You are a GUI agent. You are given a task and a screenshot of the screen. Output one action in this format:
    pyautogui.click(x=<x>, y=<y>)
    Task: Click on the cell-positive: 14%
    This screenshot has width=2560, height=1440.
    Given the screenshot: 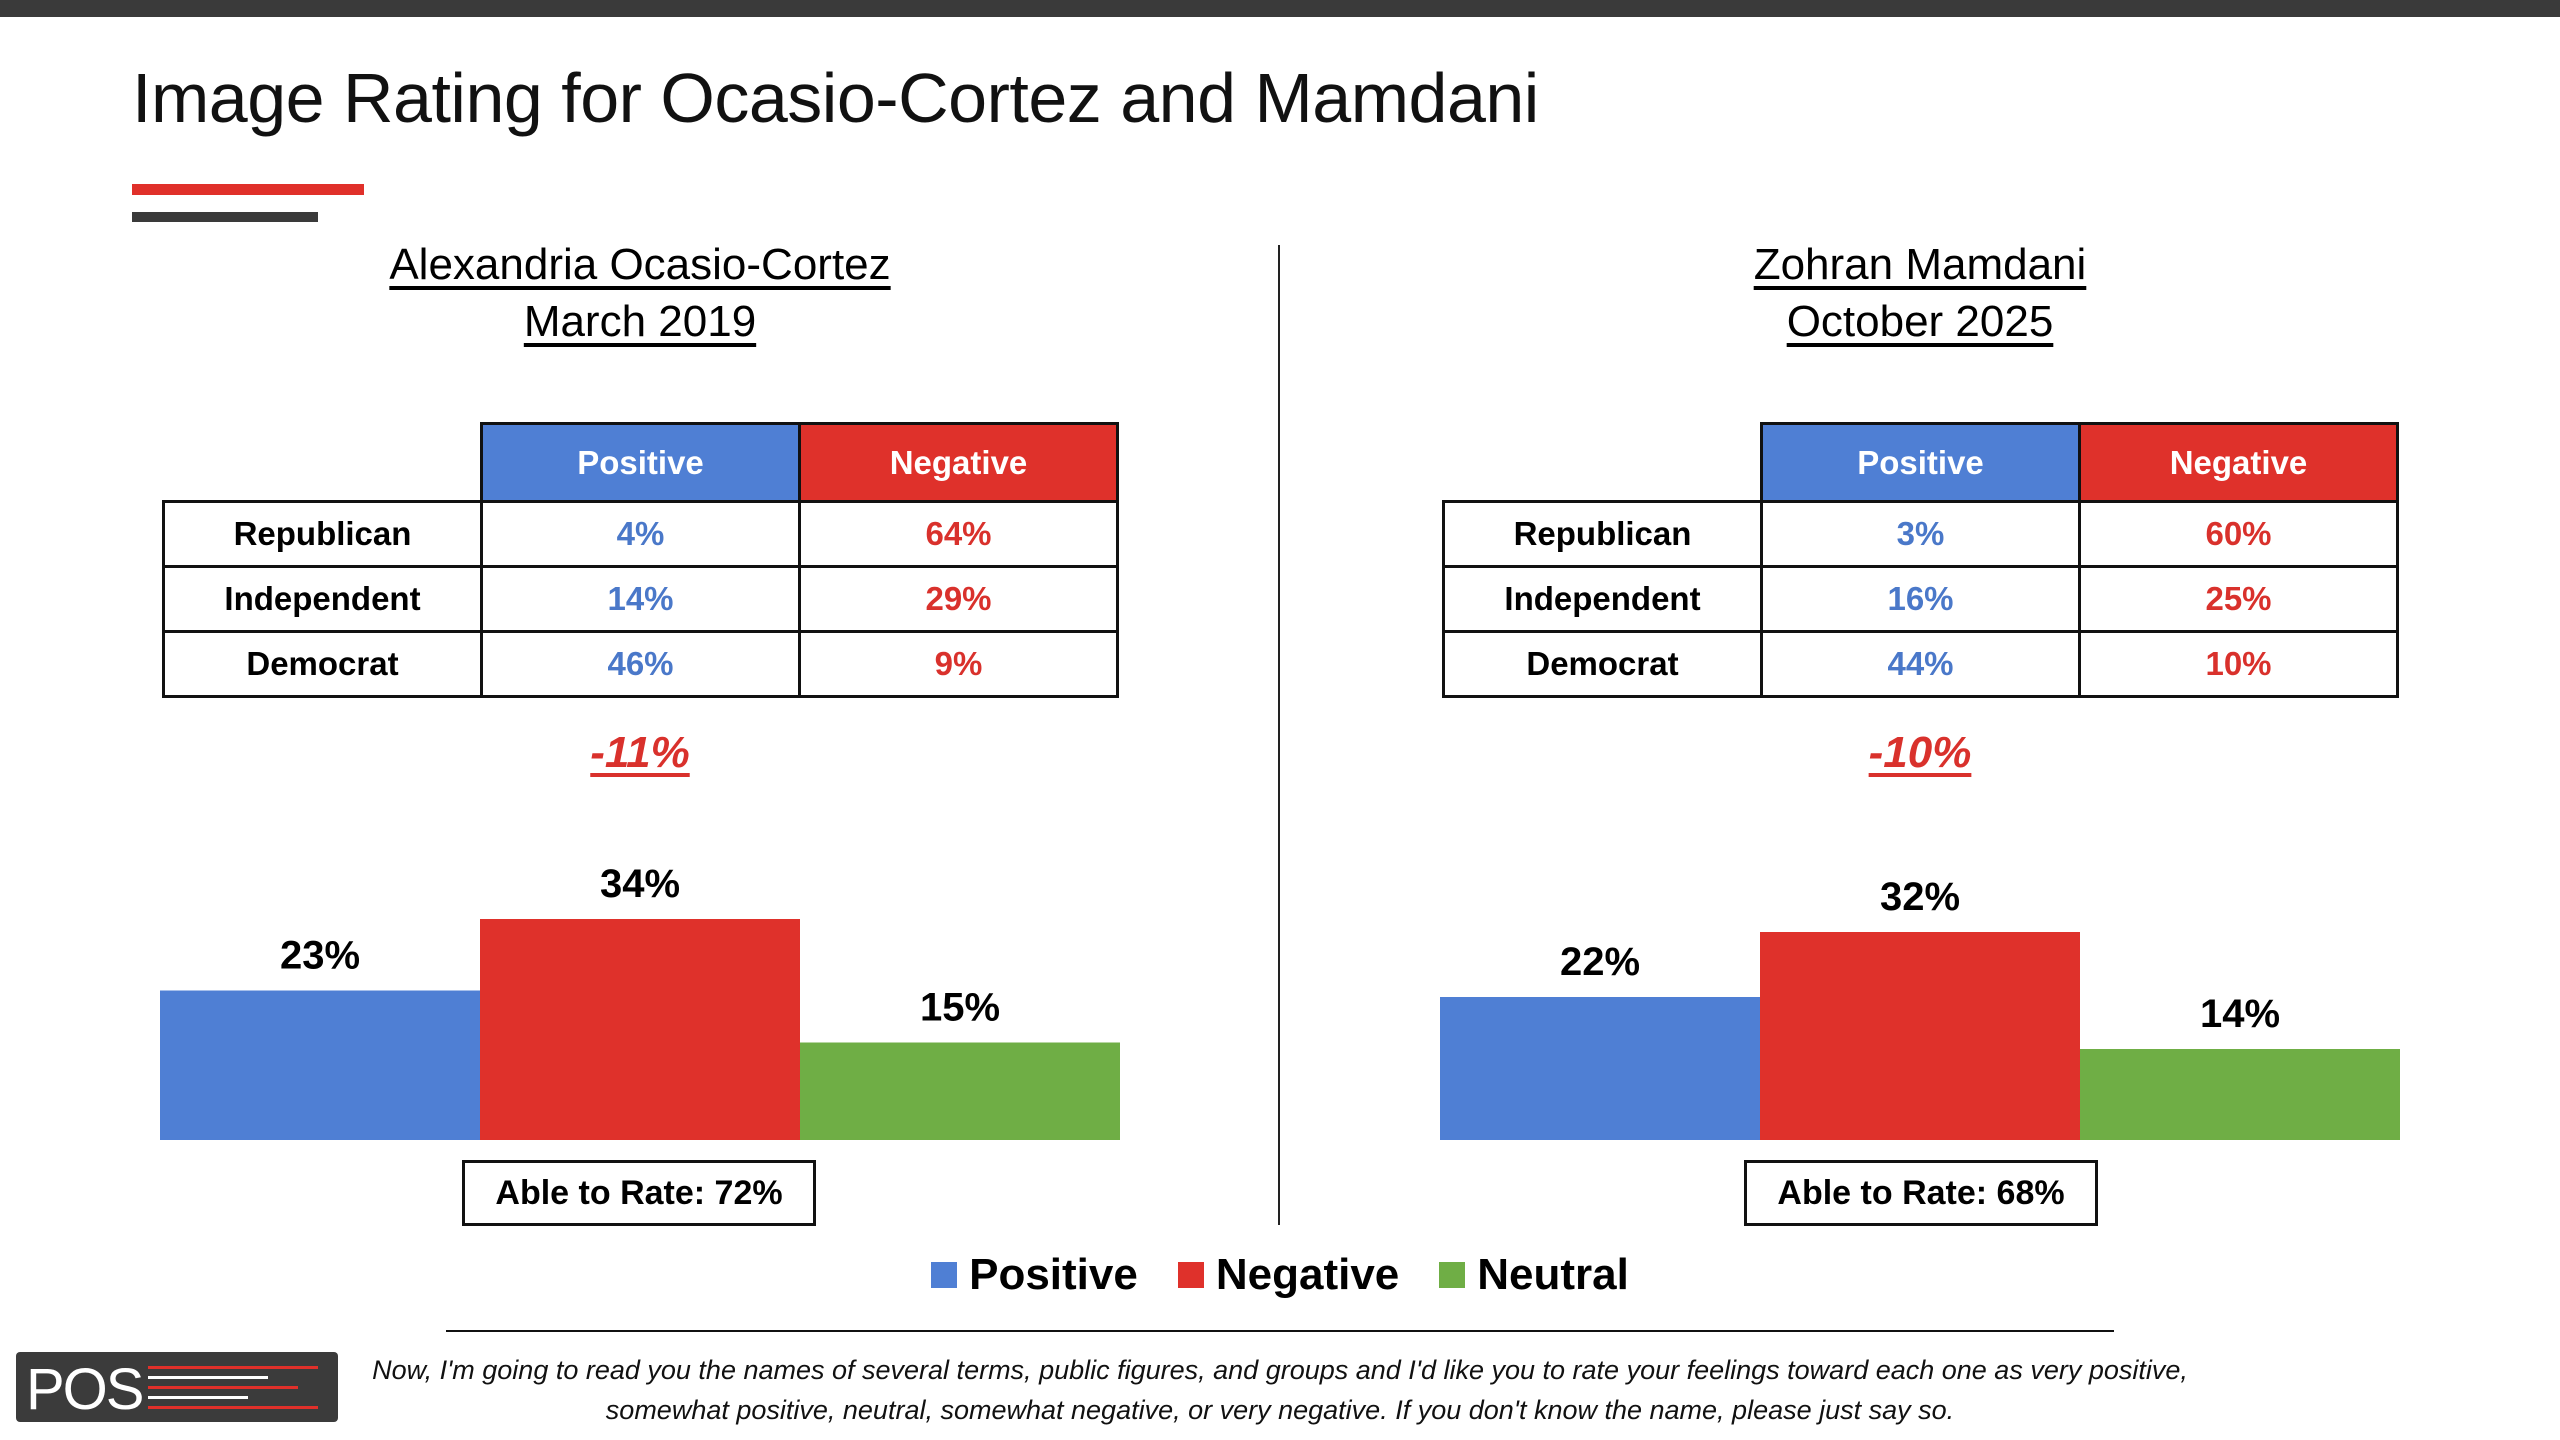 What is the action you would take?
    pyautogui.click(x=640, y=599)
    